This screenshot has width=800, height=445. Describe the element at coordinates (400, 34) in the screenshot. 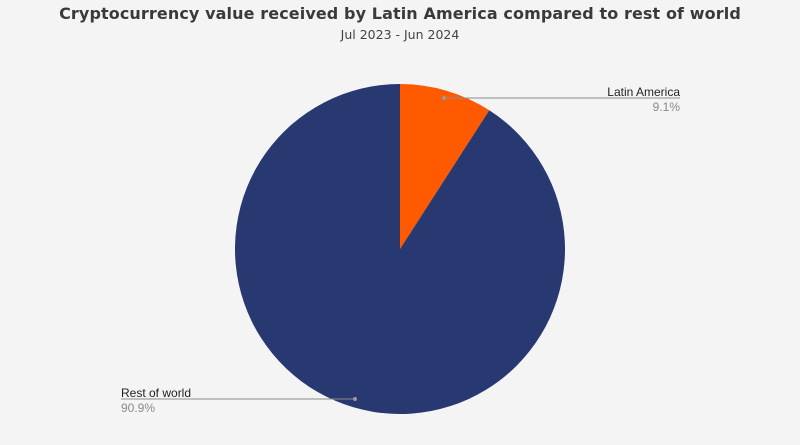

I see `chart-subtitle: Jul 2023 - Jun 2024` at that location.